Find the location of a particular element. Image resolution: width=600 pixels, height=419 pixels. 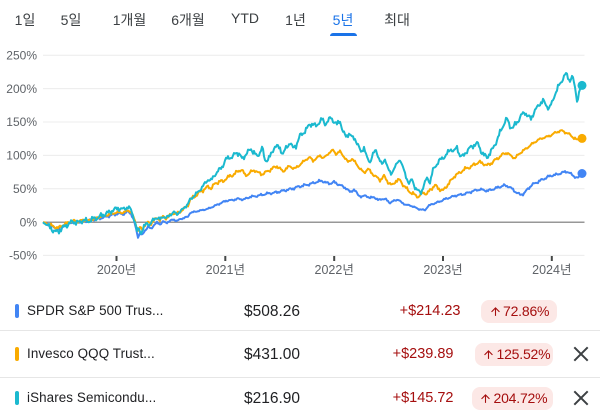

svg-text: 50% is located at coordinates (25, 189).